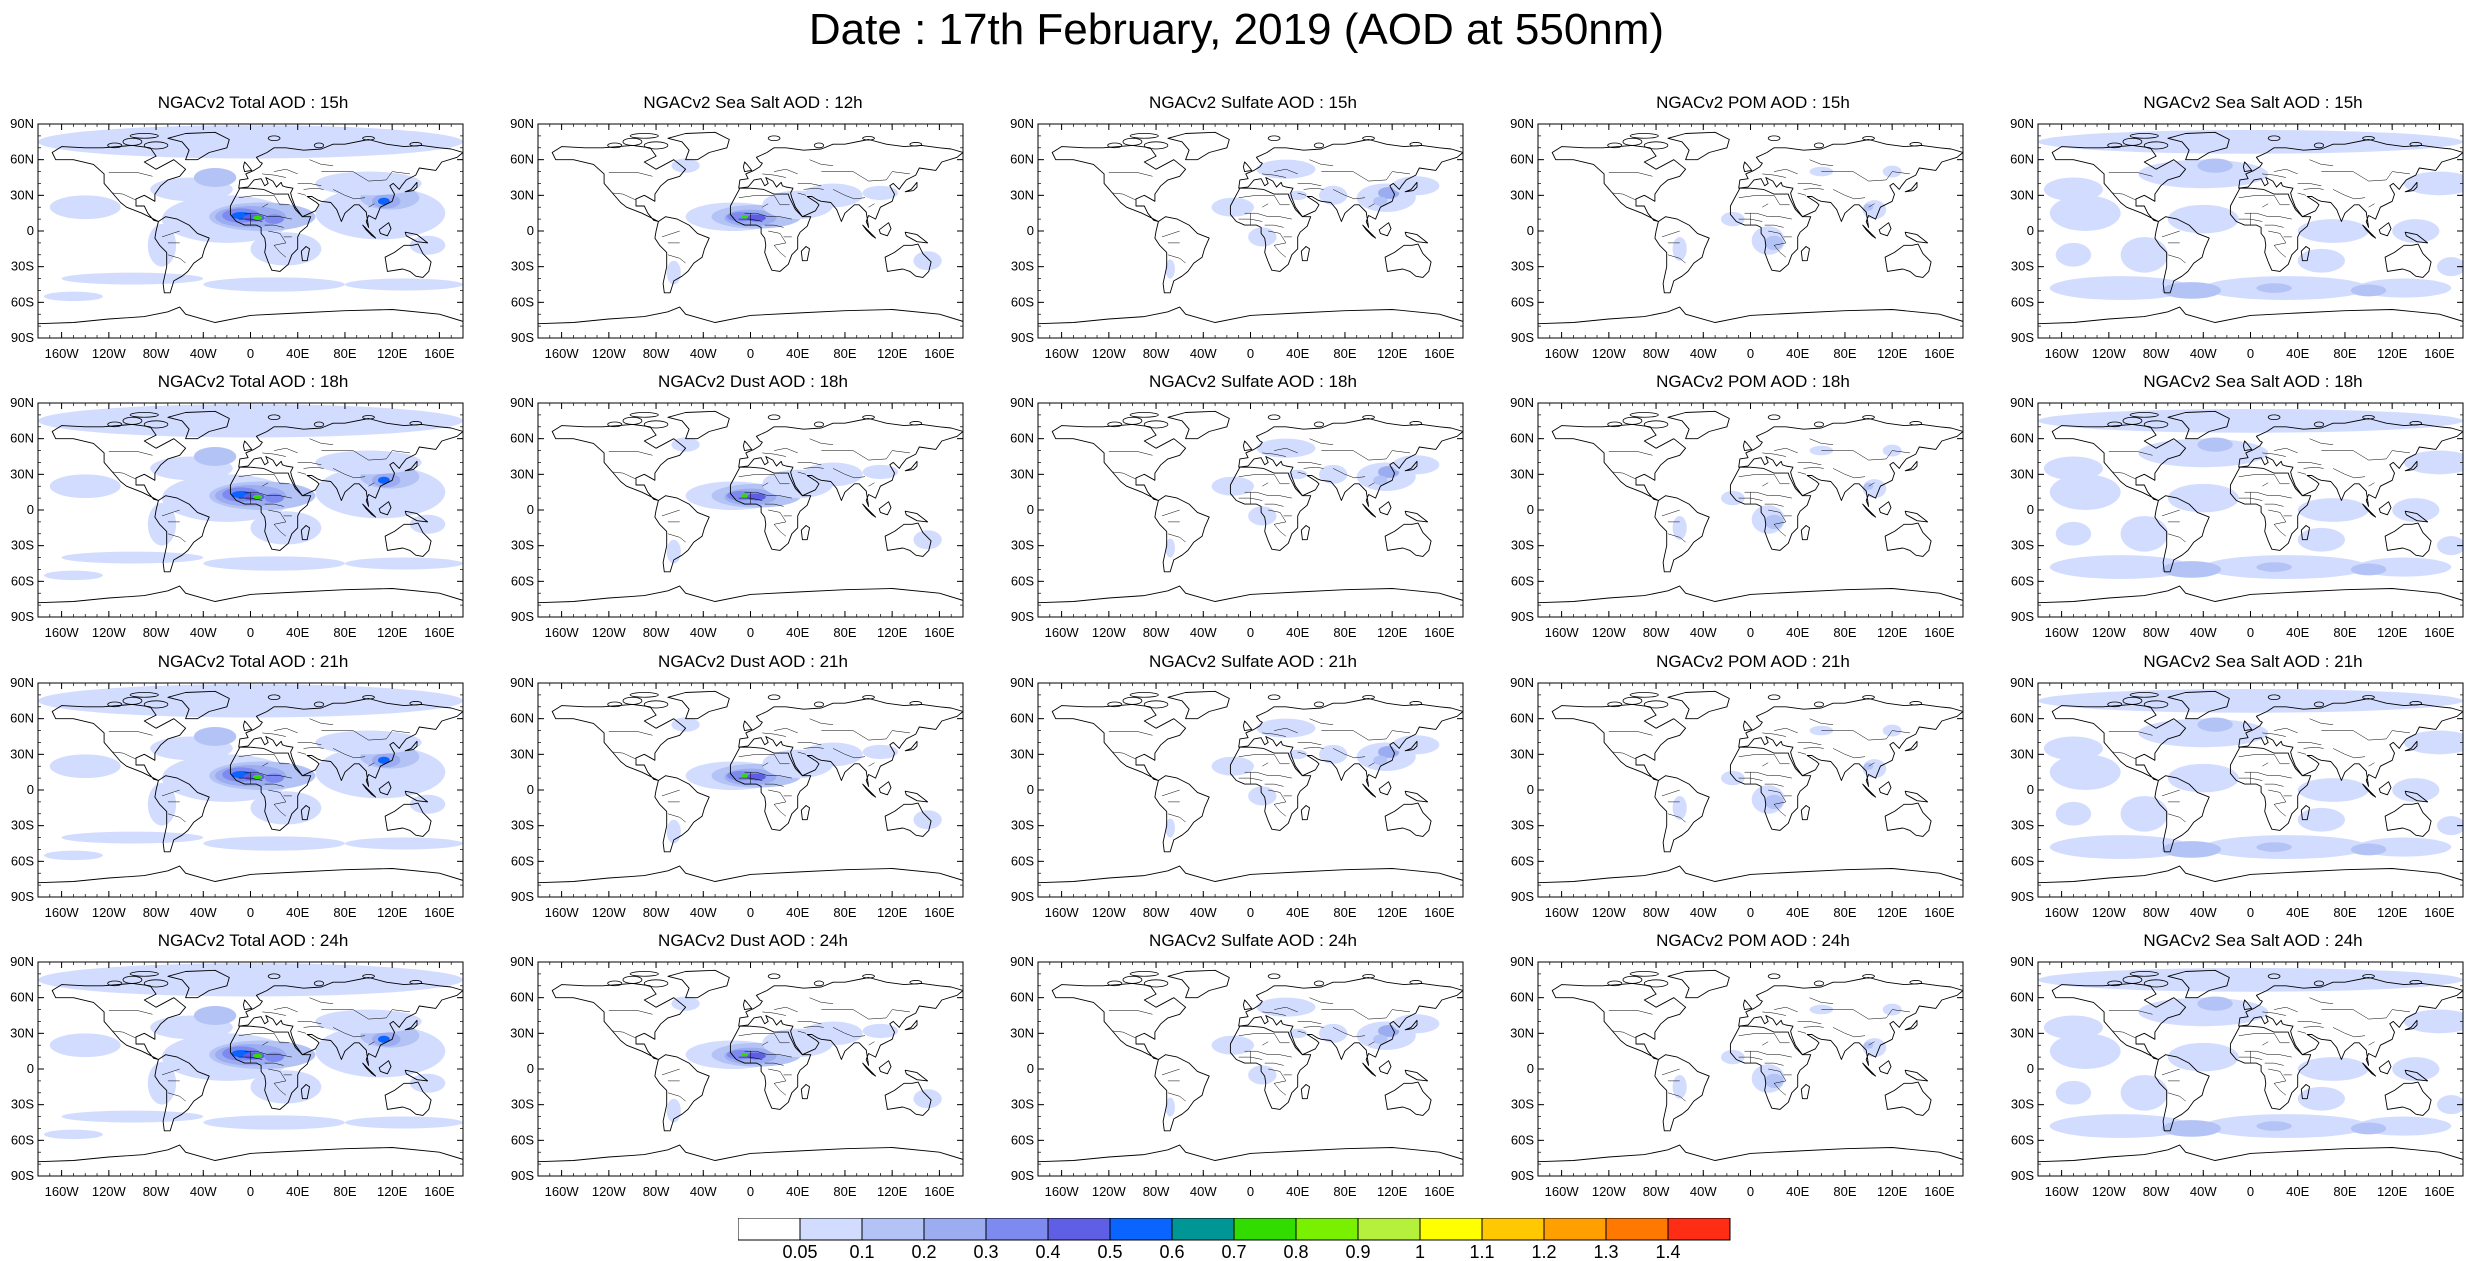 The image size is (2473, 1261). What do you see at coordinates (2253, 381) in the screenshot?
I see `panel-title: NGACv2 Sea Salt AOD : 18h` at bounding box center [2253, 381].